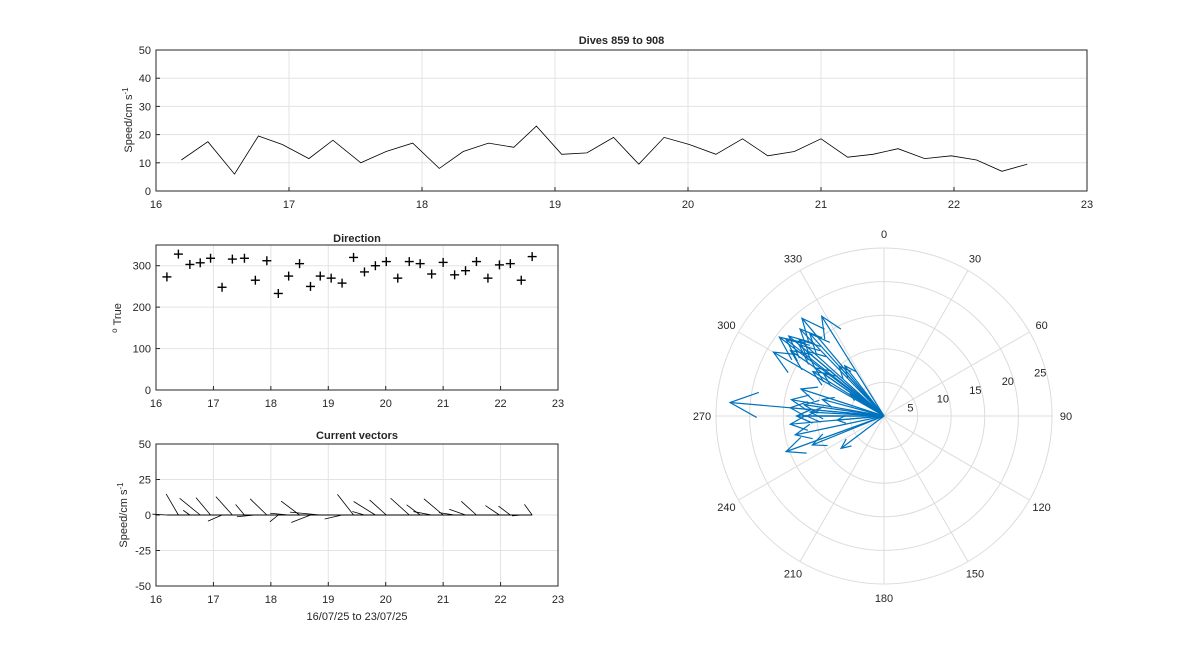 Image resolution: width=1200 pixels, height=659 pixels. I want to click on speed-xtick-label-3: 19, so click(555, 205).